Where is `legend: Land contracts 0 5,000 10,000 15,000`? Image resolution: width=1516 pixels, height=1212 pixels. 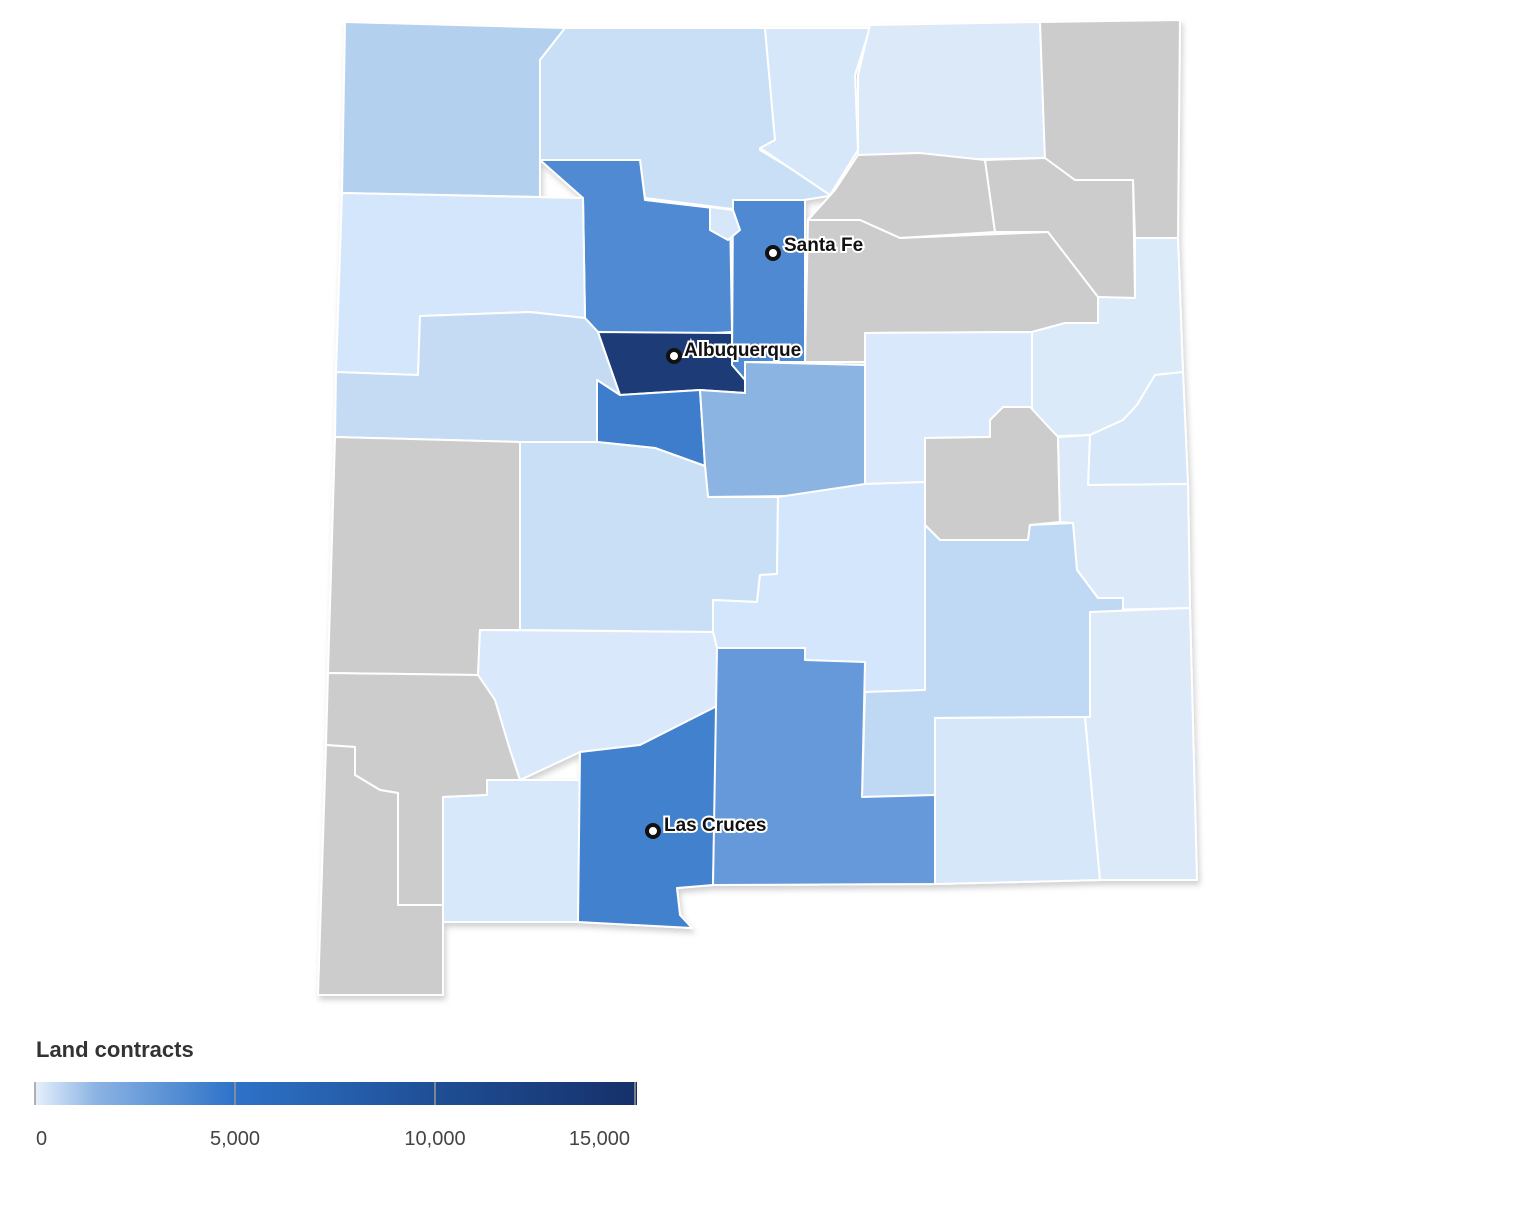
legend: Land contracts 0 5,000 10,000 15,000 is located at coordinates (335, 1093).